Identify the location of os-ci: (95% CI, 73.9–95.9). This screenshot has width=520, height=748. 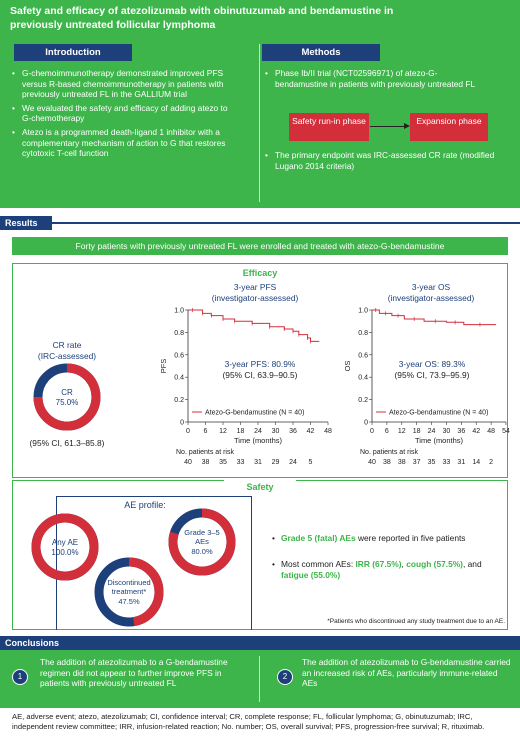
(432, 374).